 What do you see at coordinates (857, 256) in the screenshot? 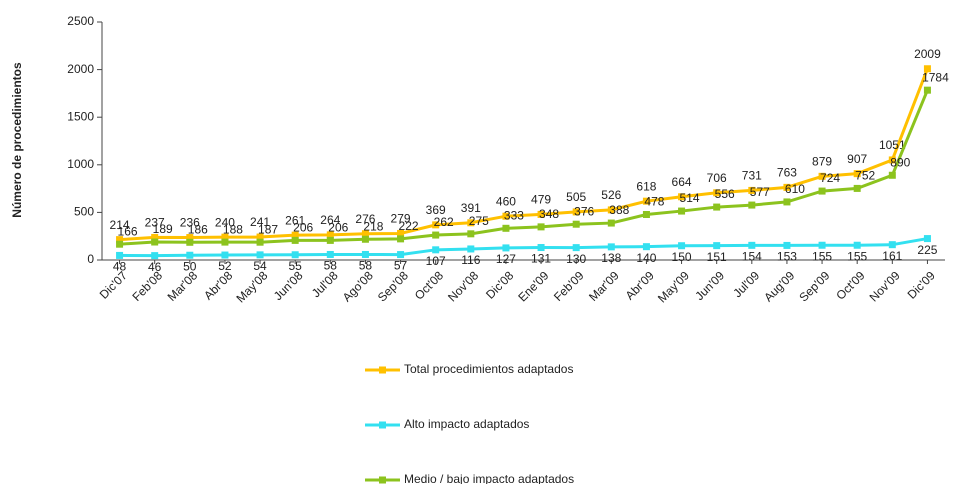
I see `data-label: 155` at bounding box center [857, 256].